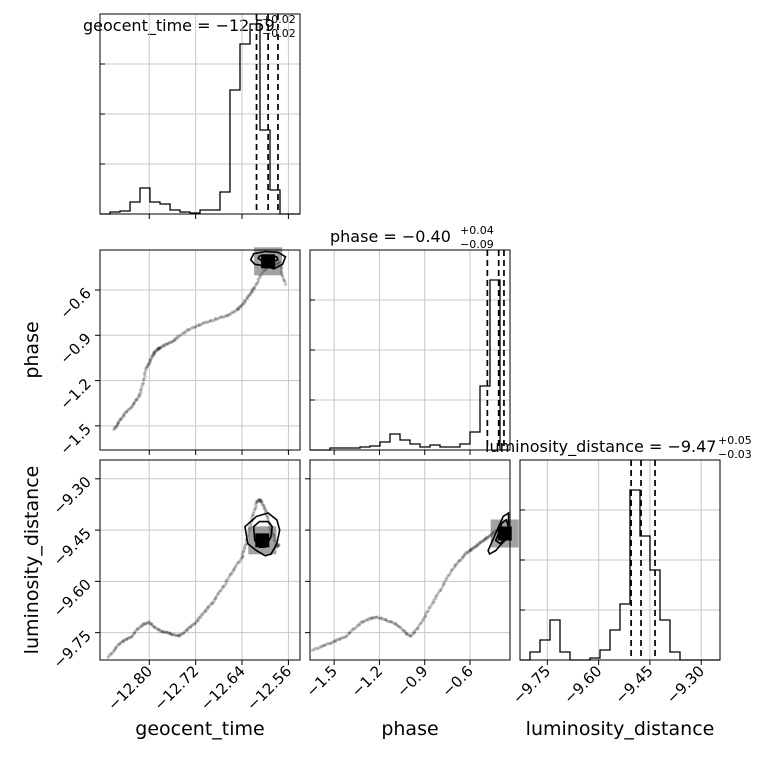 The width and height of the screenshot is (760, 760). What do you see at coordinates (410, 560) in the screenshot?
I see `panel-frame` at bounding box center [410, 560].